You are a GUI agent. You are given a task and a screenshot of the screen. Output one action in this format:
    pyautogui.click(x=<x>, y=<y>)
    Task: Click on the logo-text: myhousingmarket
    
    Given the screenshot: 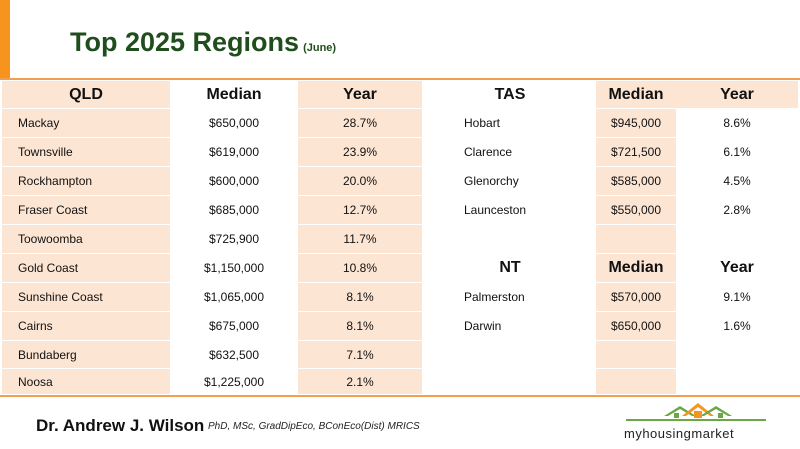 What is the action you would take?
    pyautogui.click(x=679, y=433)
    